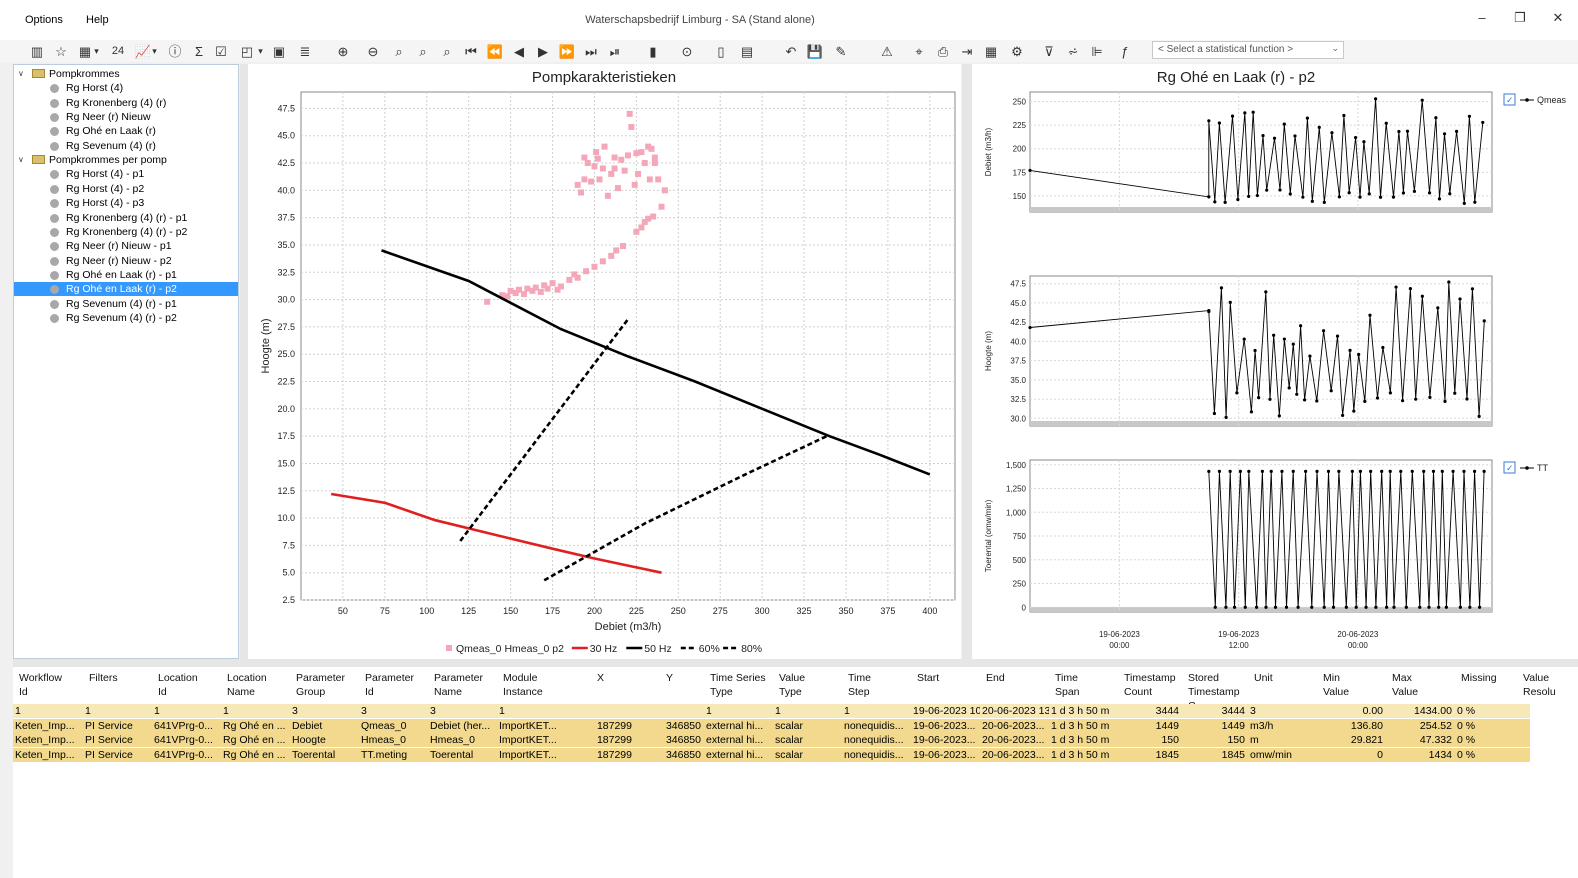 Image resolution: width=1578 pixels, height=878 pixels. I want to click on layout-icon: ▥, so click(37, 51).